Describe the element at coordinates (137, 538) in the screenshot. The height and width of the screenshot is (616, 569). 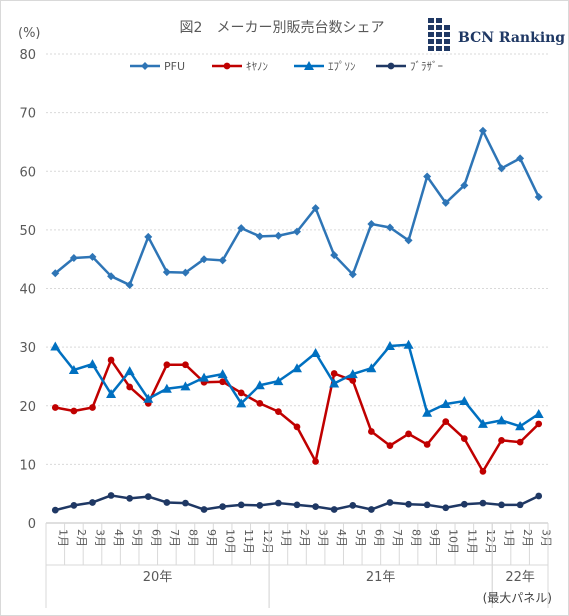
I see `x-tick-label: 5月` at that location.